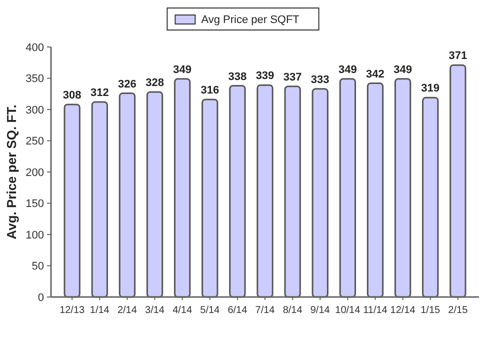 The image size is (486, 343). Describe the element at coordinates (348, 310) in the screenshot. I see `x-tick-label: 10/14` at that location.